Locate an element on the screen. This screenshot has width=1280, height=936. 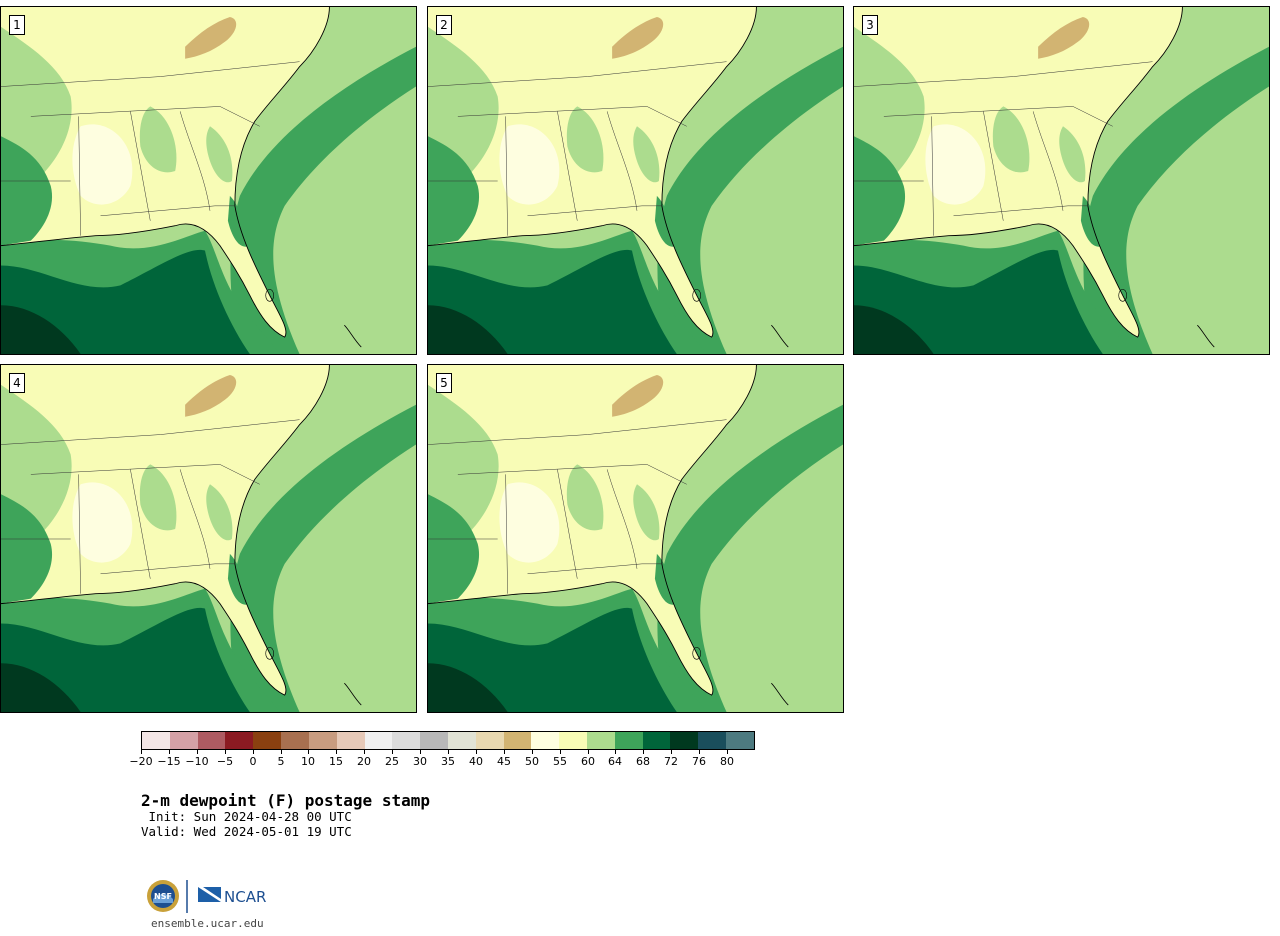
colorbar-tick-label: 50 is located at coordinates (532, 761).